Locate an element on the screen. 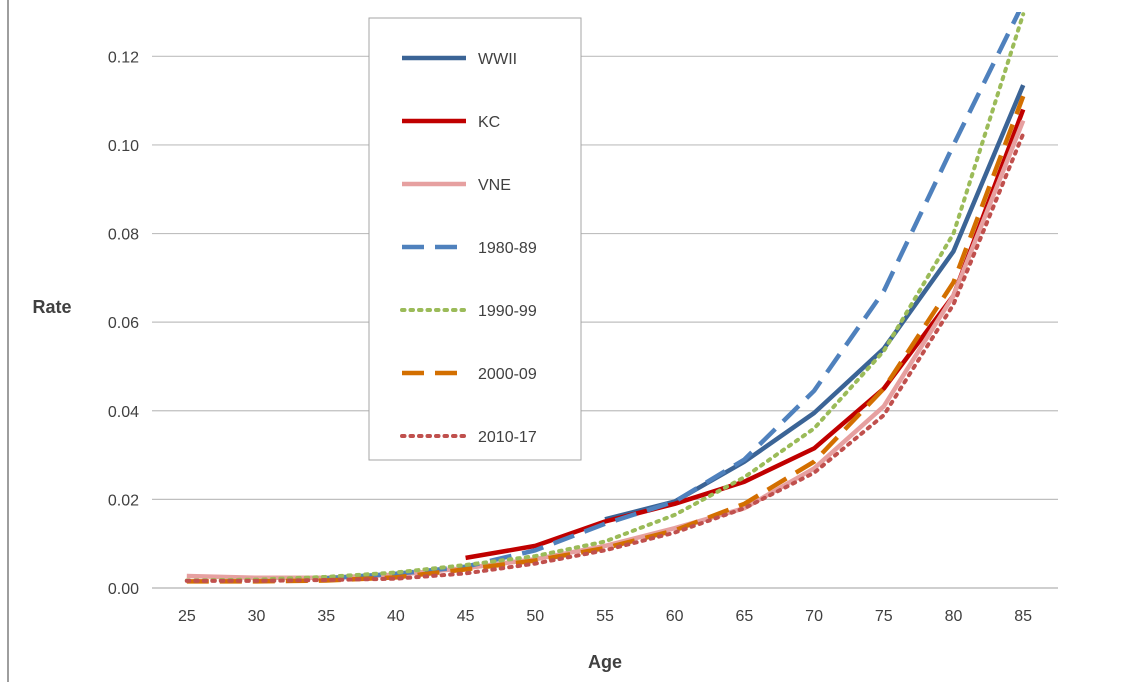  legend-label-1990-99: 1990-99 is located at coordinates (507, 311).